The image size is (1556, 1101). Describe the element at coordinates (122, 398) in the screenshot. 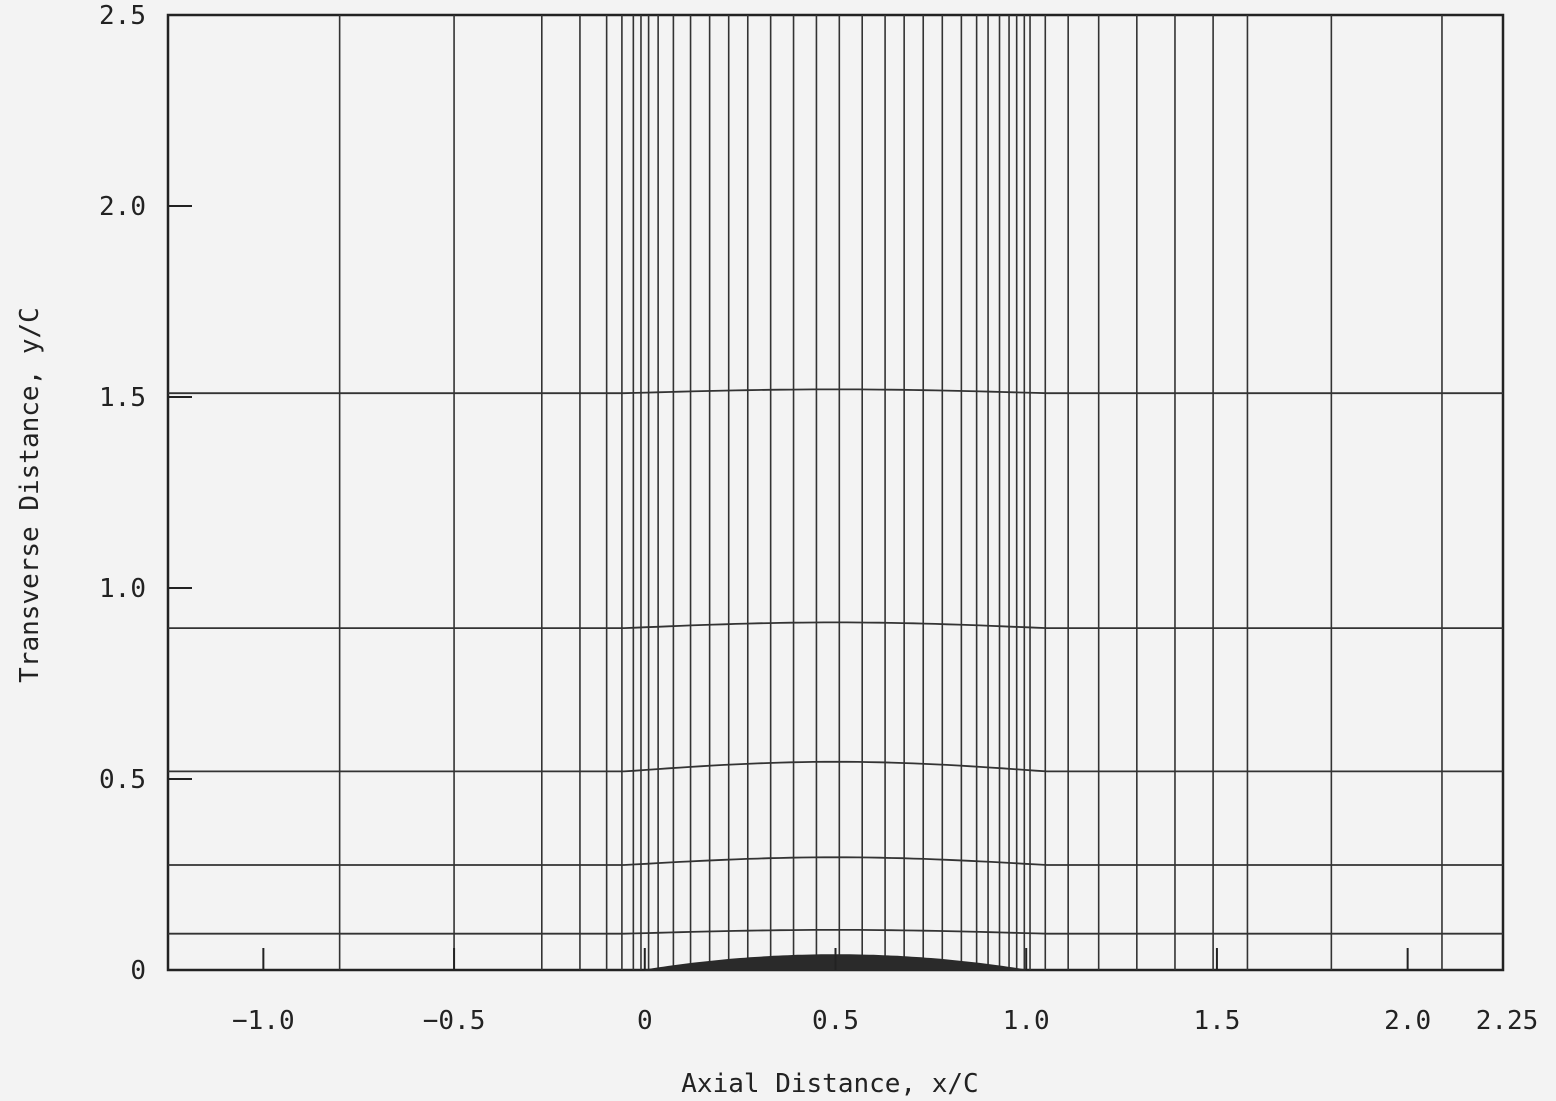

I see `y-tick-label: 1.5` at that location.